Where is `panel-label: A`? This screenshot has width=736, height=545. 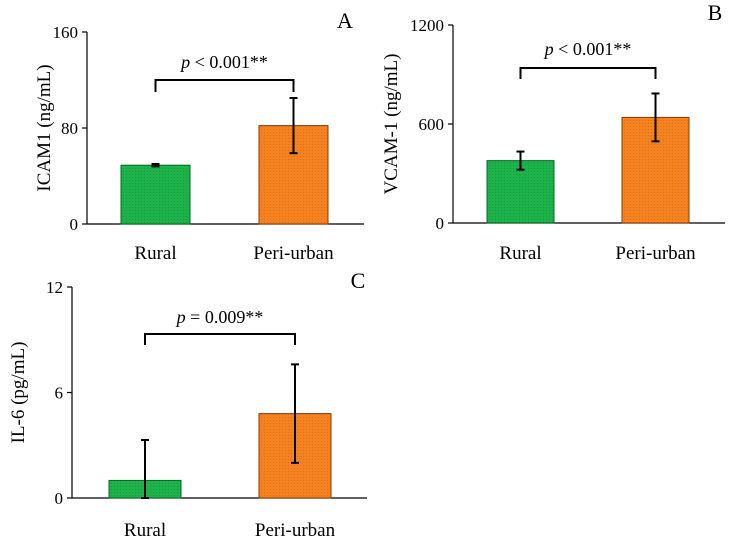
panel-label: A is located at coordinates (345, 20).